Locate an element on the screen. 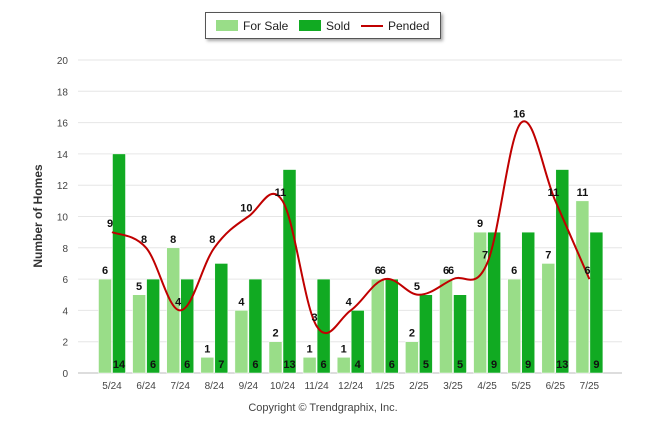  x-tick-label: 8/24 is located at coordinates (215, 386).